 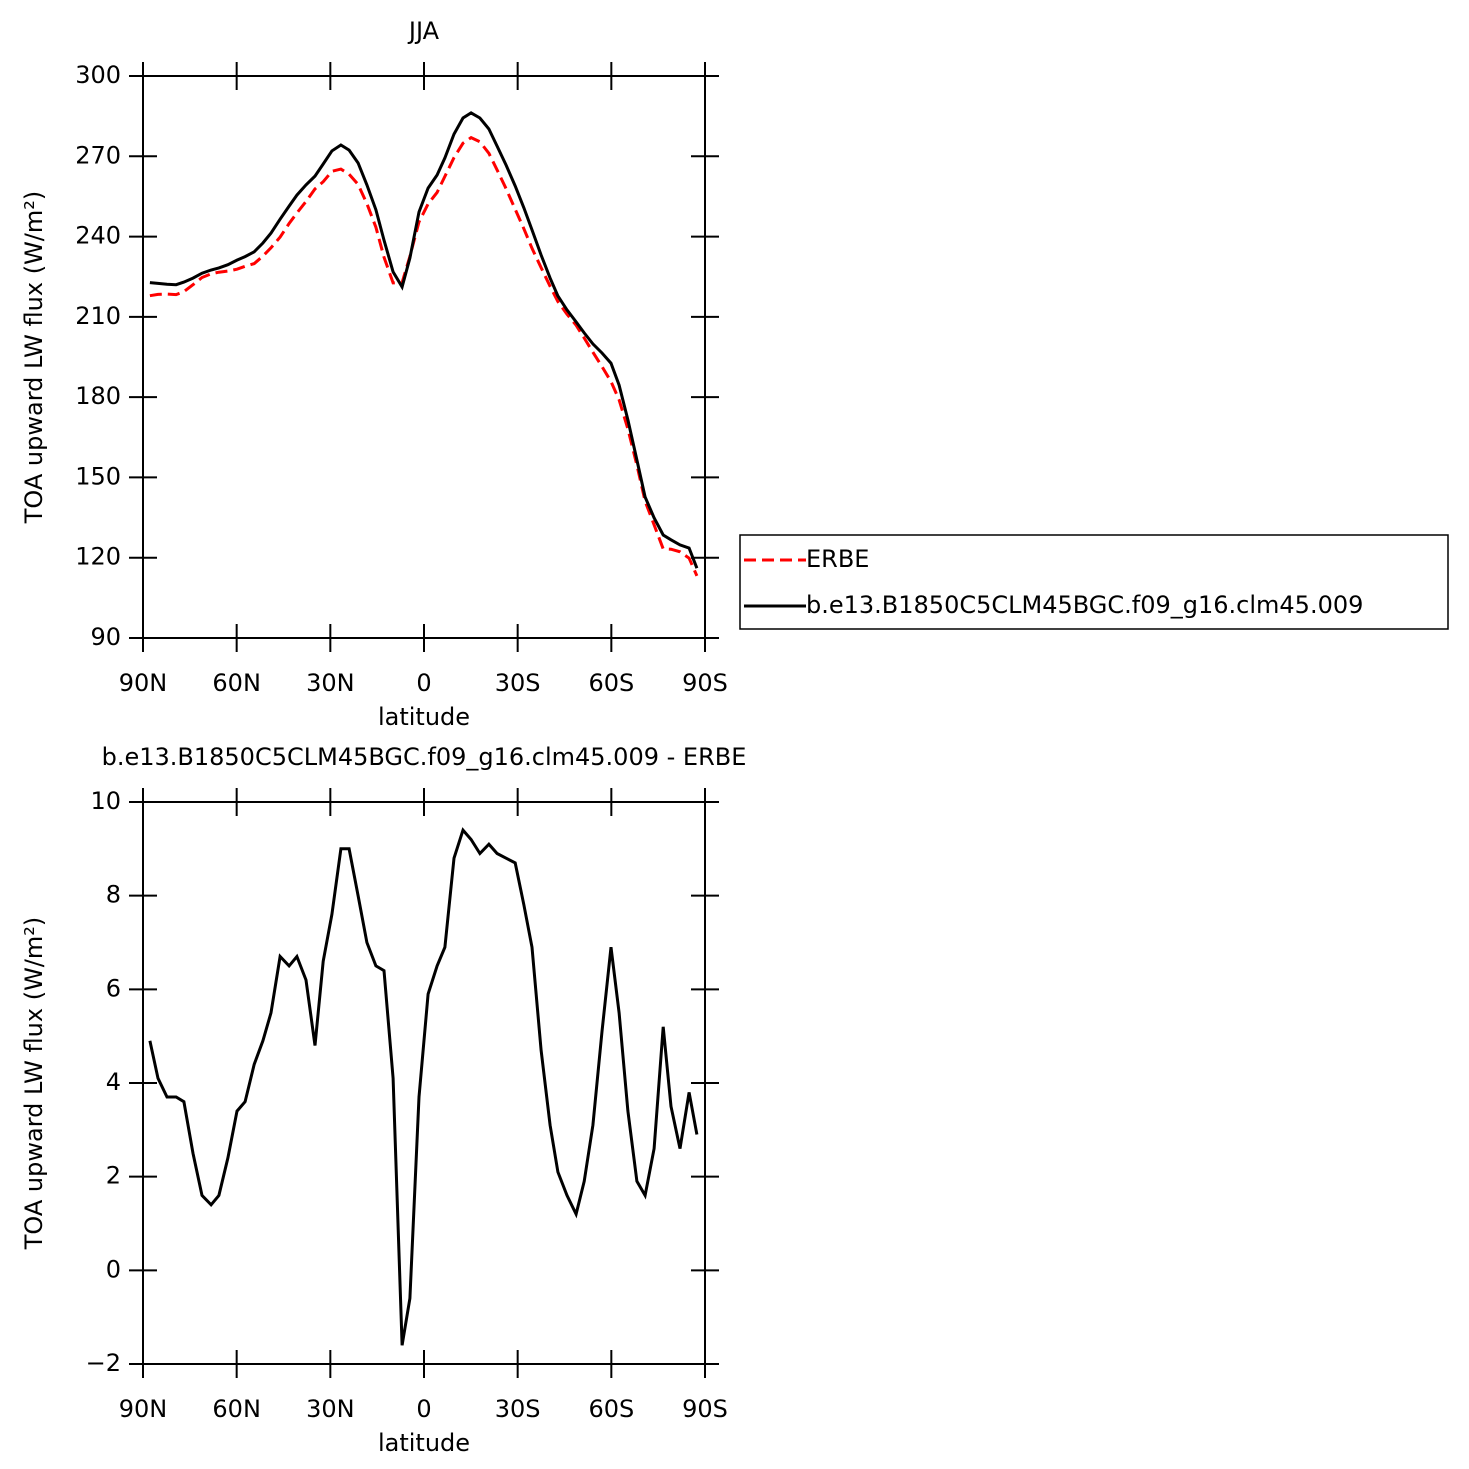 I want to click on legend-label: b.e13.B1850C5CLM45BGC.f09_g16.clm45.009, so click(x=1084, y=605).